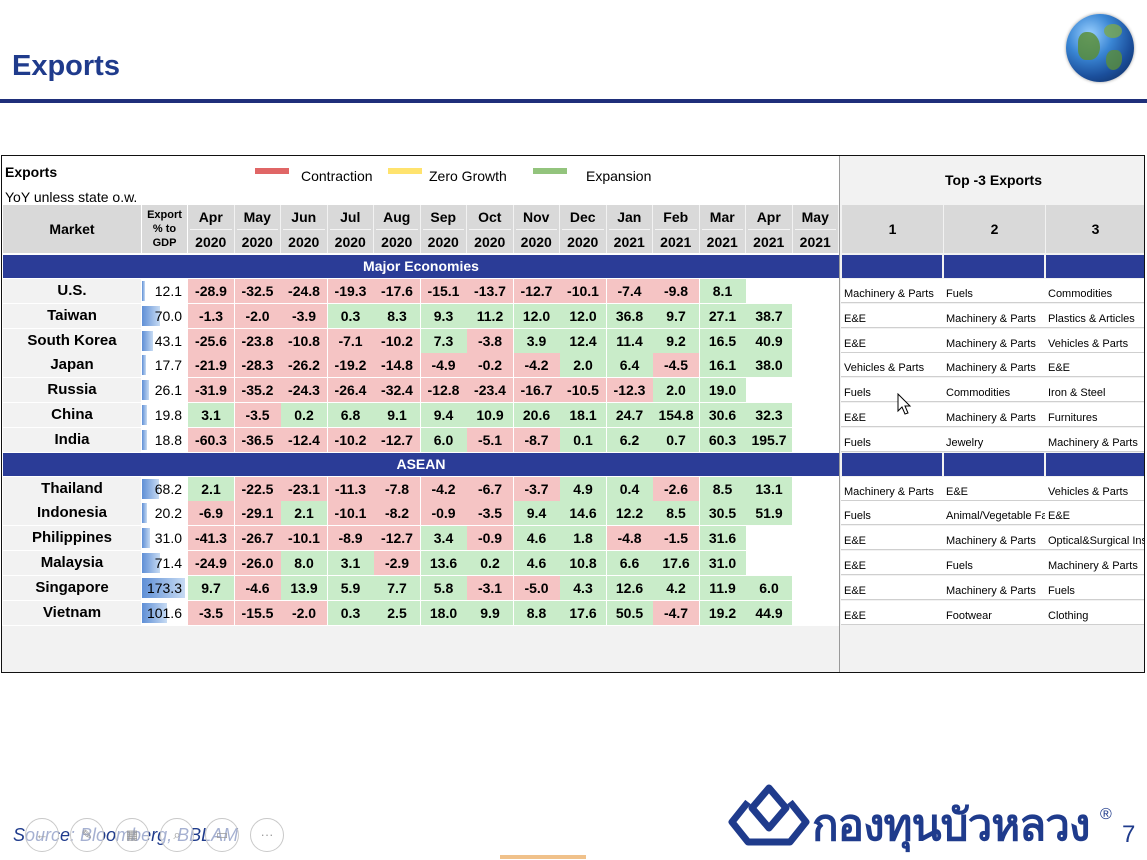 The width and height of the screenshot is (1147, 860). Describe the element at coordinates (769, 340) in the screenshot. I see `yoy-cell: 40.9` at that location.